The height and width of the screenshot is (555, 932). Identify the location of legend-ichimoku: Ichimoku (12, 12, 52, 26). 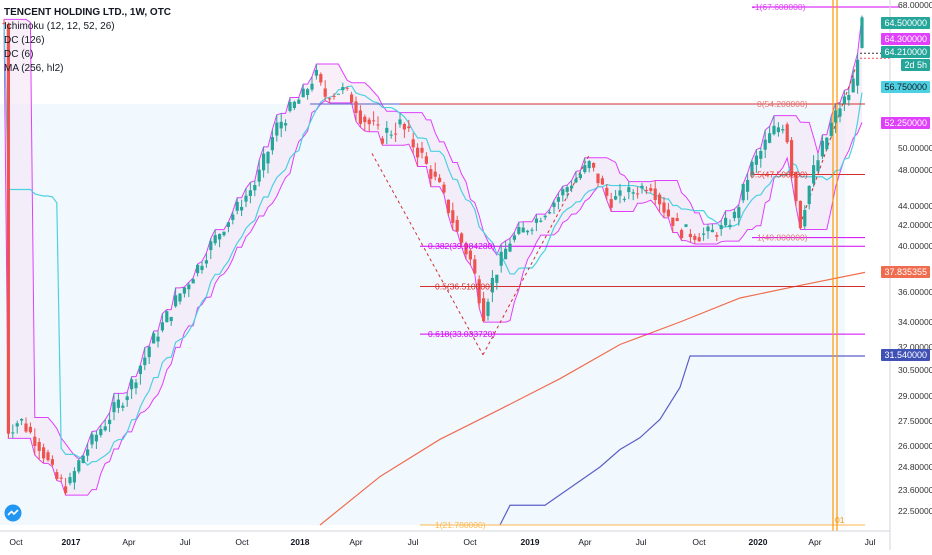
(59, 26).